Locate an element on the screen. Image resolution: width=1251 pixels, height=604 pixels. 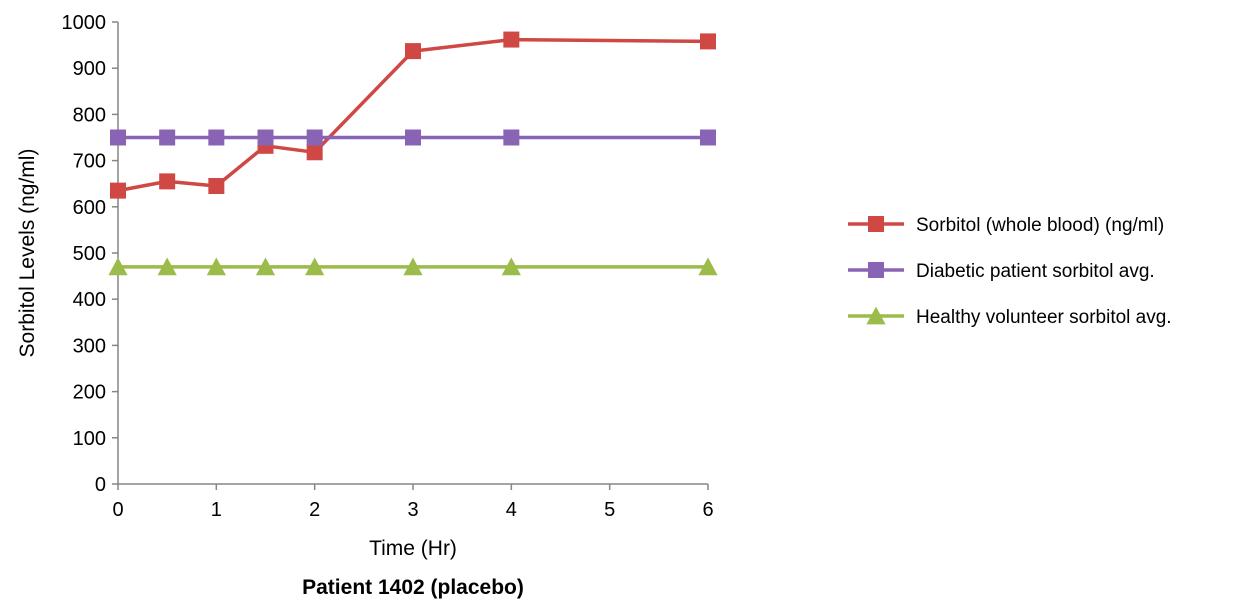
legend-item: Healthy volunteer sorbitol avg. is located at coordinates (1010, 317).